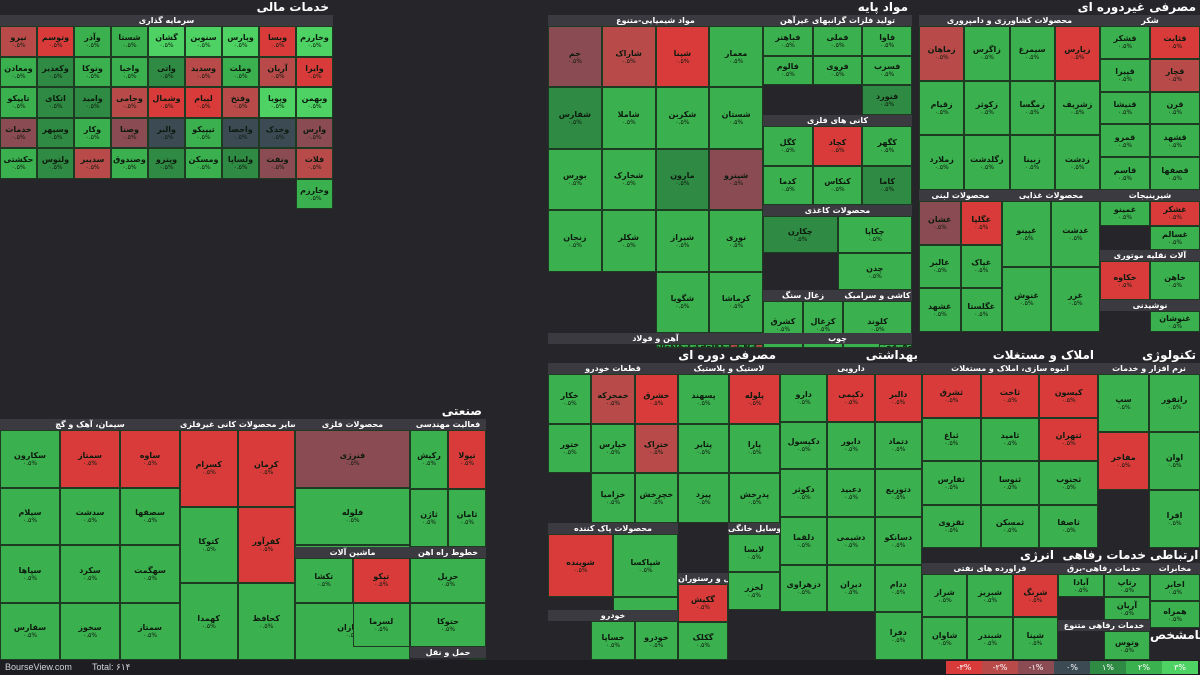 The height and width of the screenshot is (675, 1200). What do you see at coordinates (613, 399) in the screenshot?
I see `stock-tile: خمحرکه ۰.۵%` at bounding box center [613, 399].